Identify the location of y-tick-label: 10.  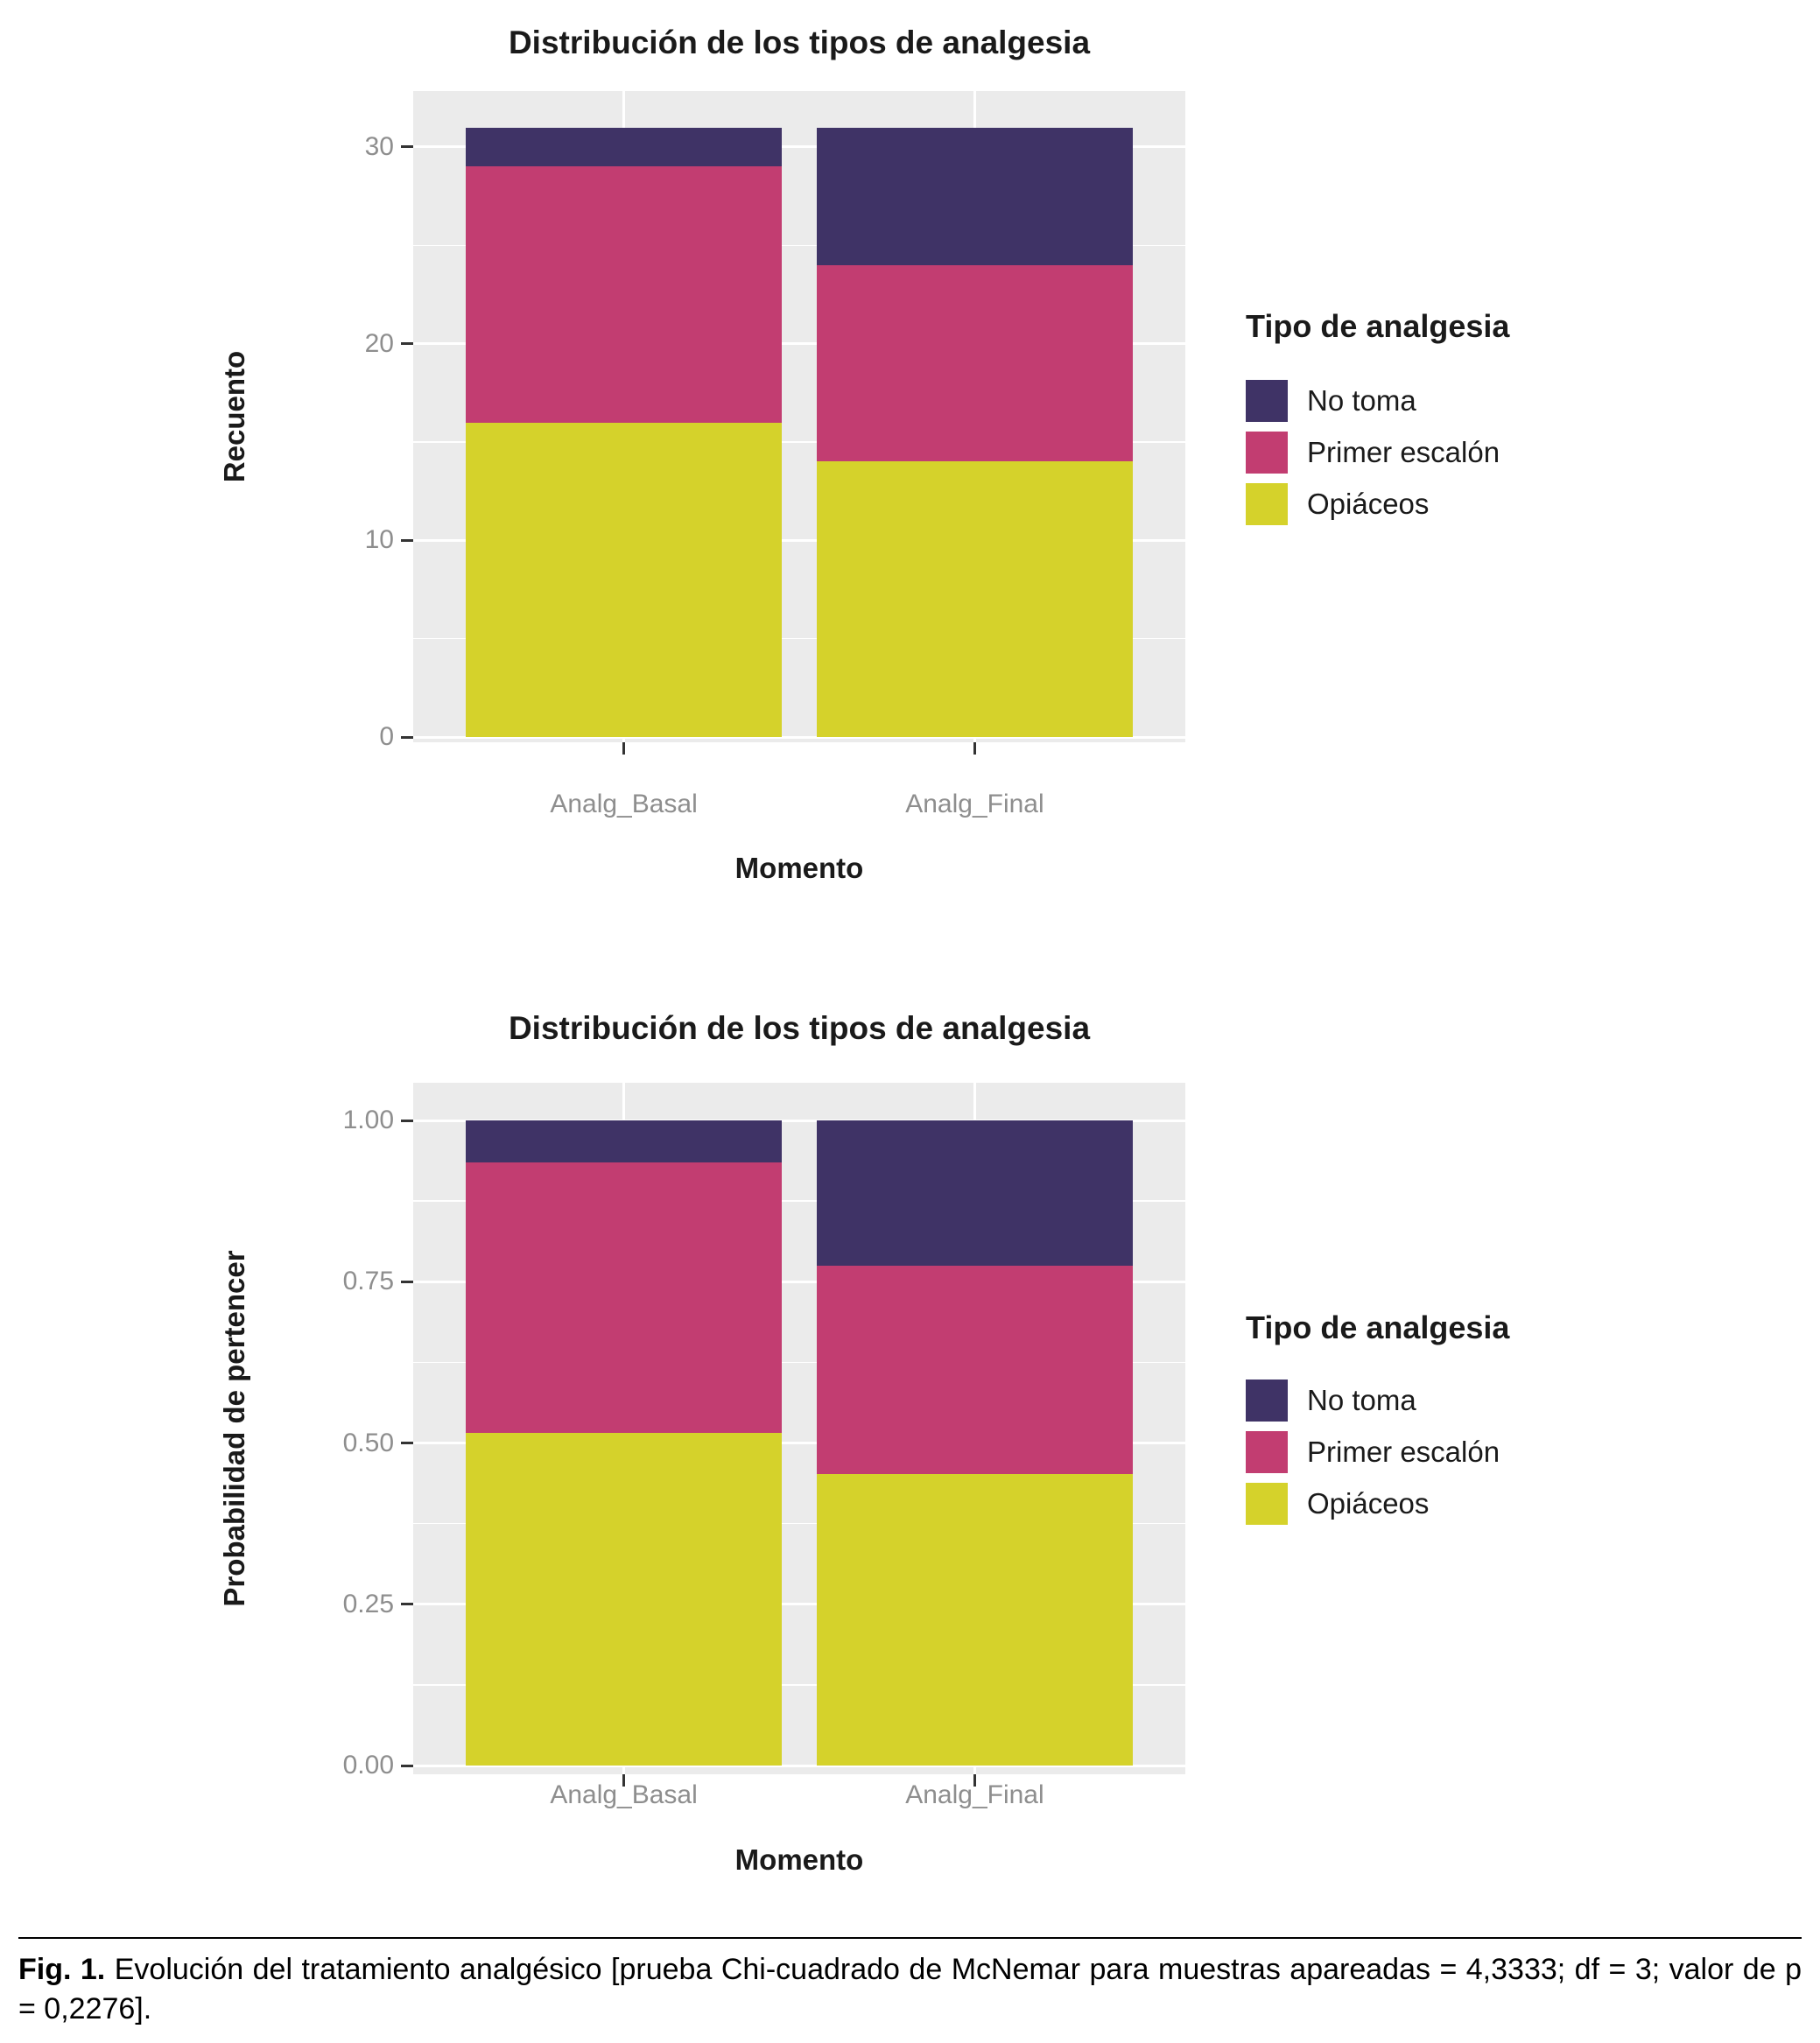
(379, 540).